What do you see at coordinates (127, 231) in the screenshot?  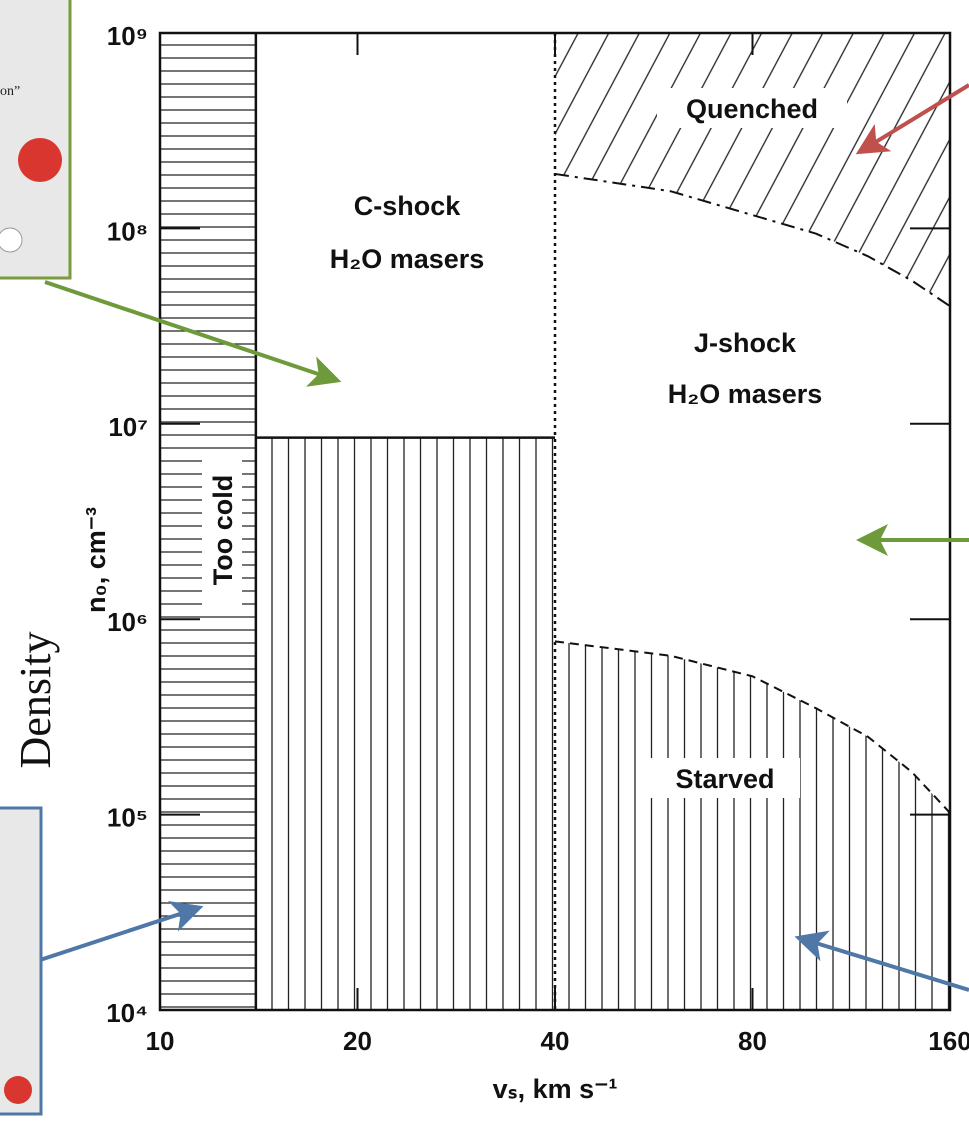 I see `y-tick-label: 10⁸` at bounding box center [127, 231].